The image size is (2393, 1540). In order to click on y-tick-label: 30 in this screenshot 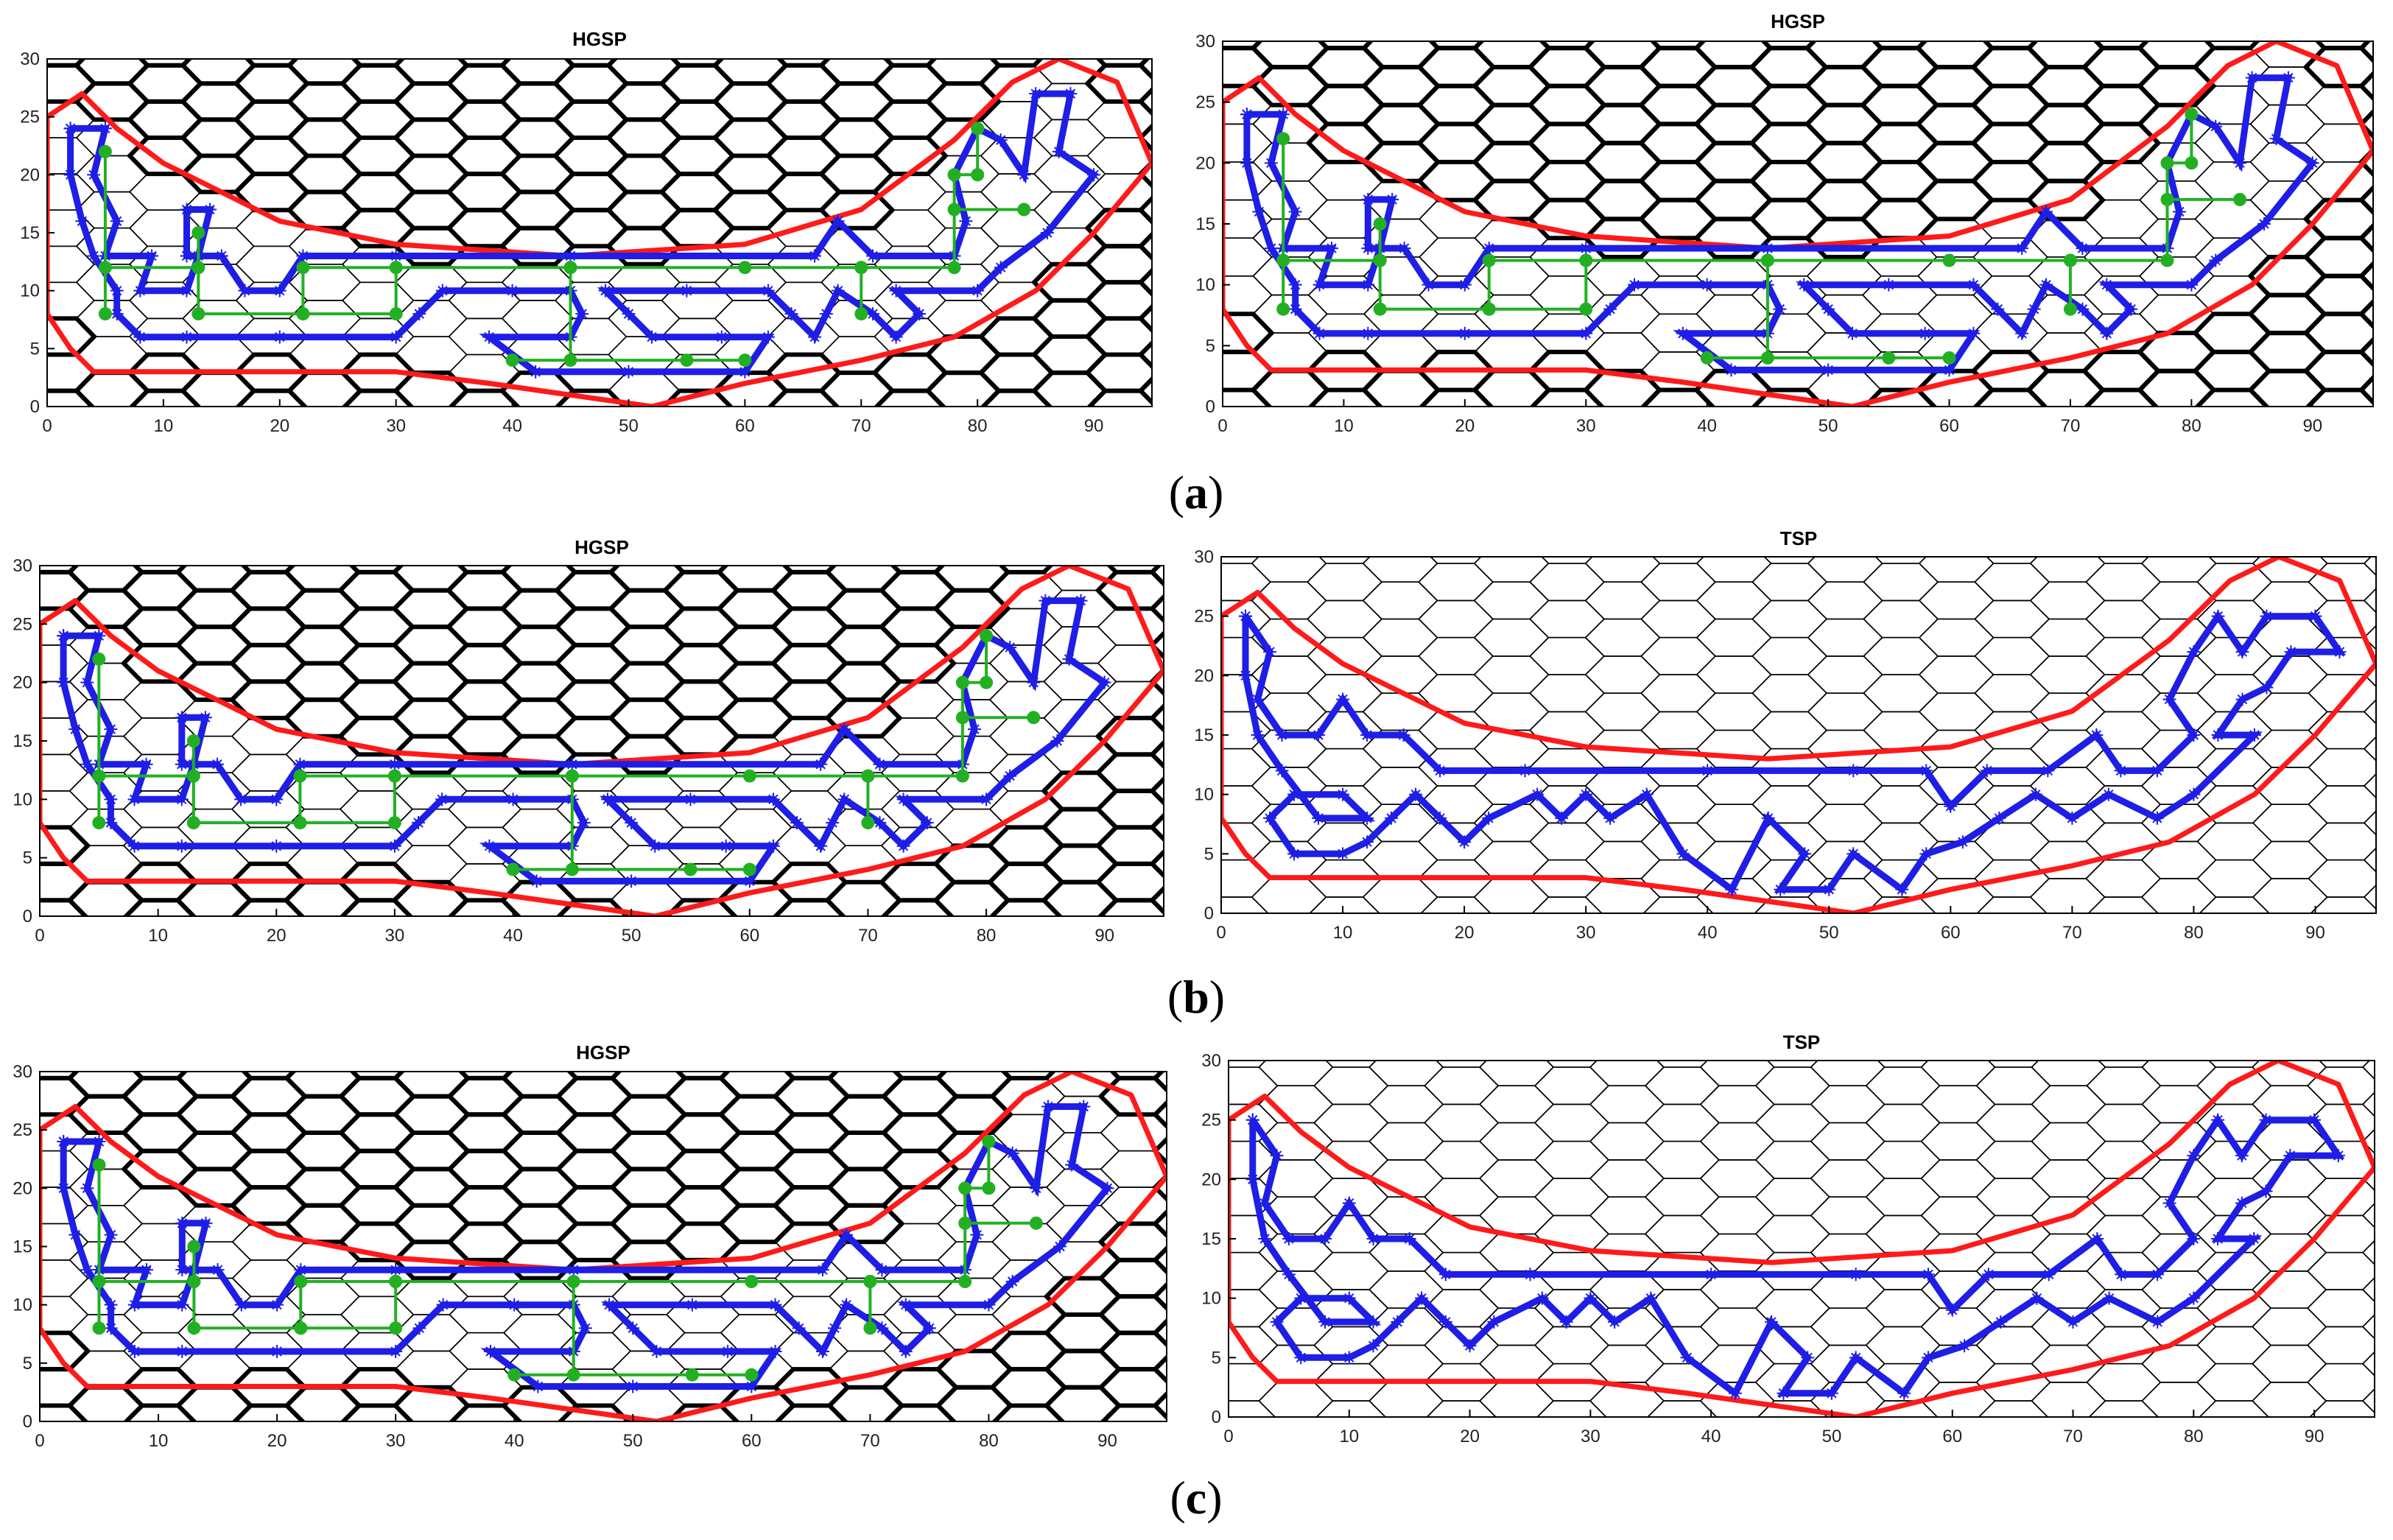, I will do `click(1205, 42)`.